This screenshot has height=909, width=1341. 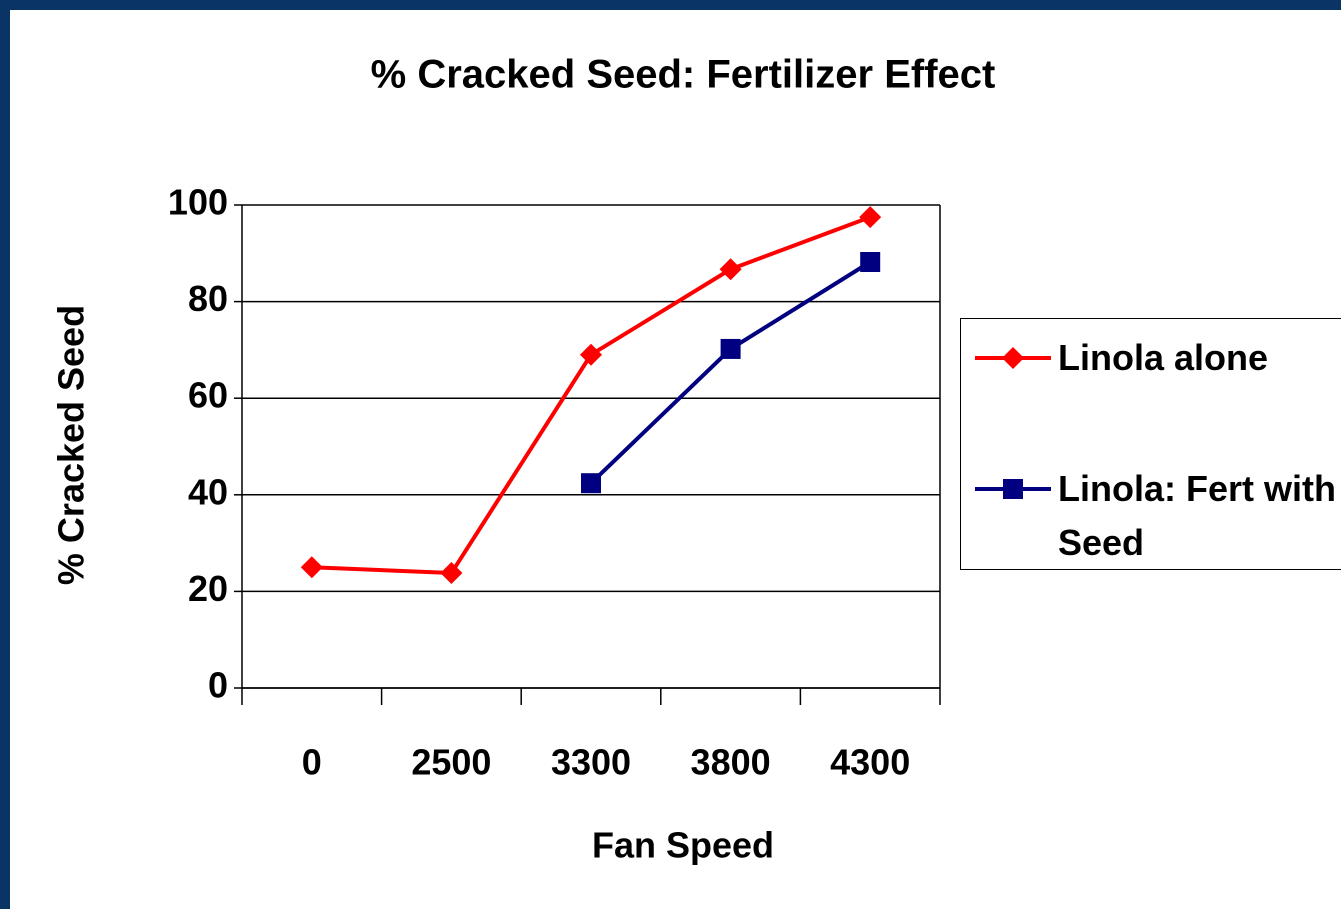 What do you see at coordinates (683, 75) in the screenshot?
I see `chart-title: % Cracked Seed: Fertilizer Effect` at bounding box center [683, 75].